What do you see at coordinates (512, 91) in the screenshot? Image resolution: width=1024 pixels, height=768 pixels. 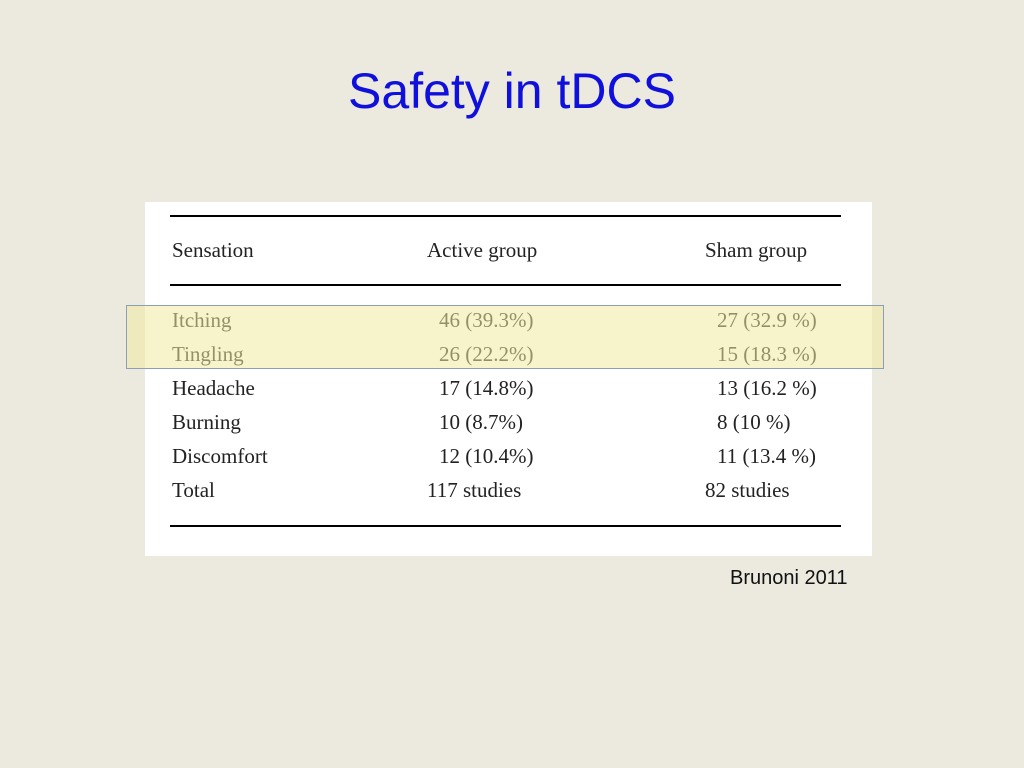 I see `title: Safety in tDCS` at bounding box center [512, 91].